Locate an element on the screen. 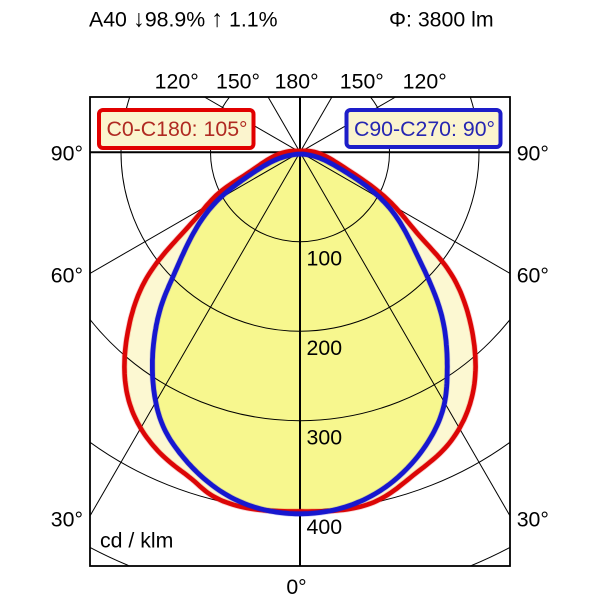 The image size is (600, 600). svg-text: 200 is located at coordinates (325, 348).